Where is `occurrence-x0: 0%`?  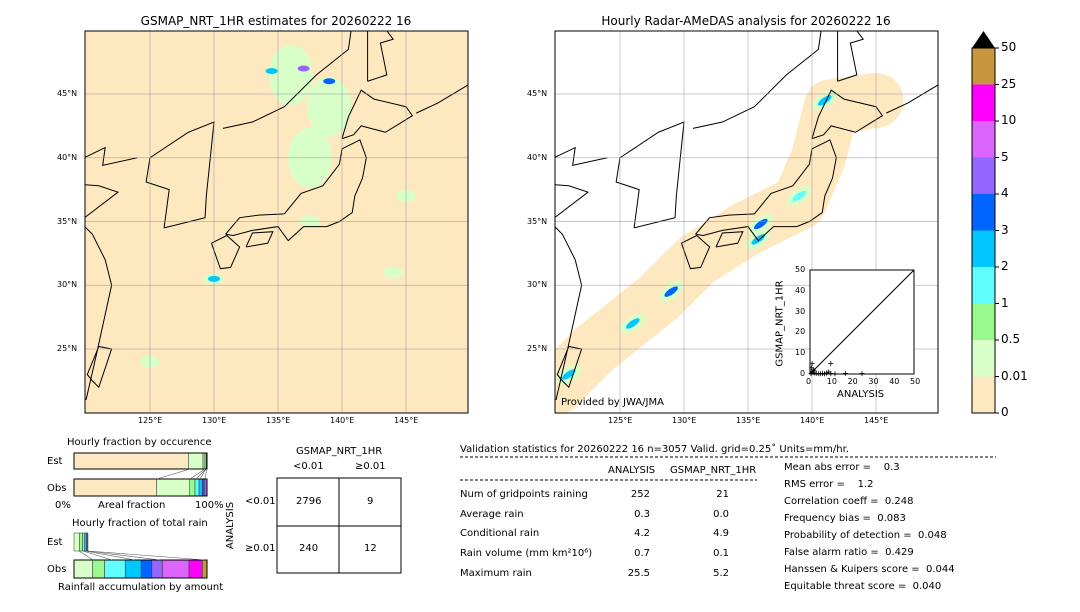 occurrence-x0: 0% is located at coordinates (63, 505).